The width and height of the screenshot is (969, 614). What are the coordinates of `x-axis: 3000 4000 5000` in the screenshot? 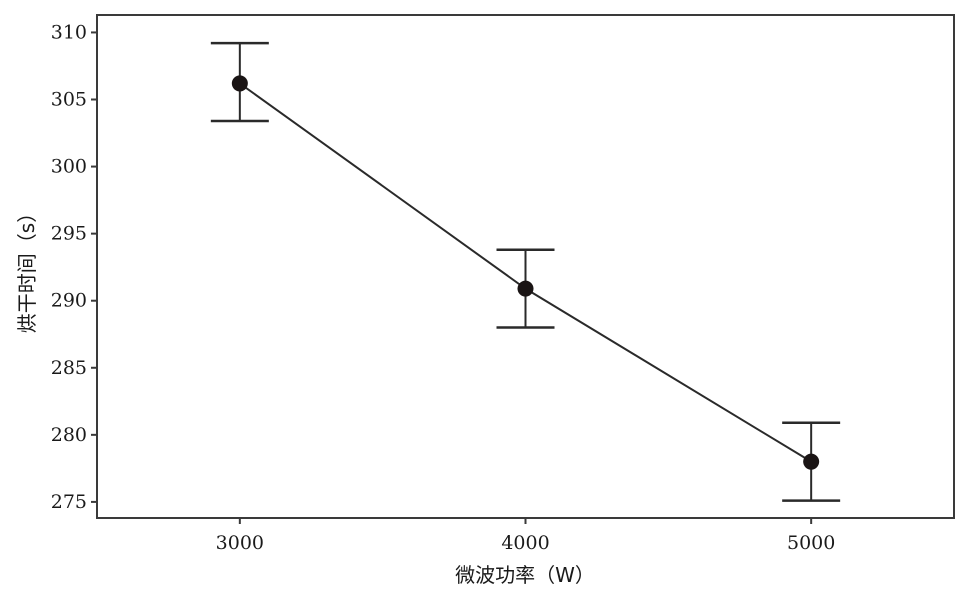 It's located at (525, 536).